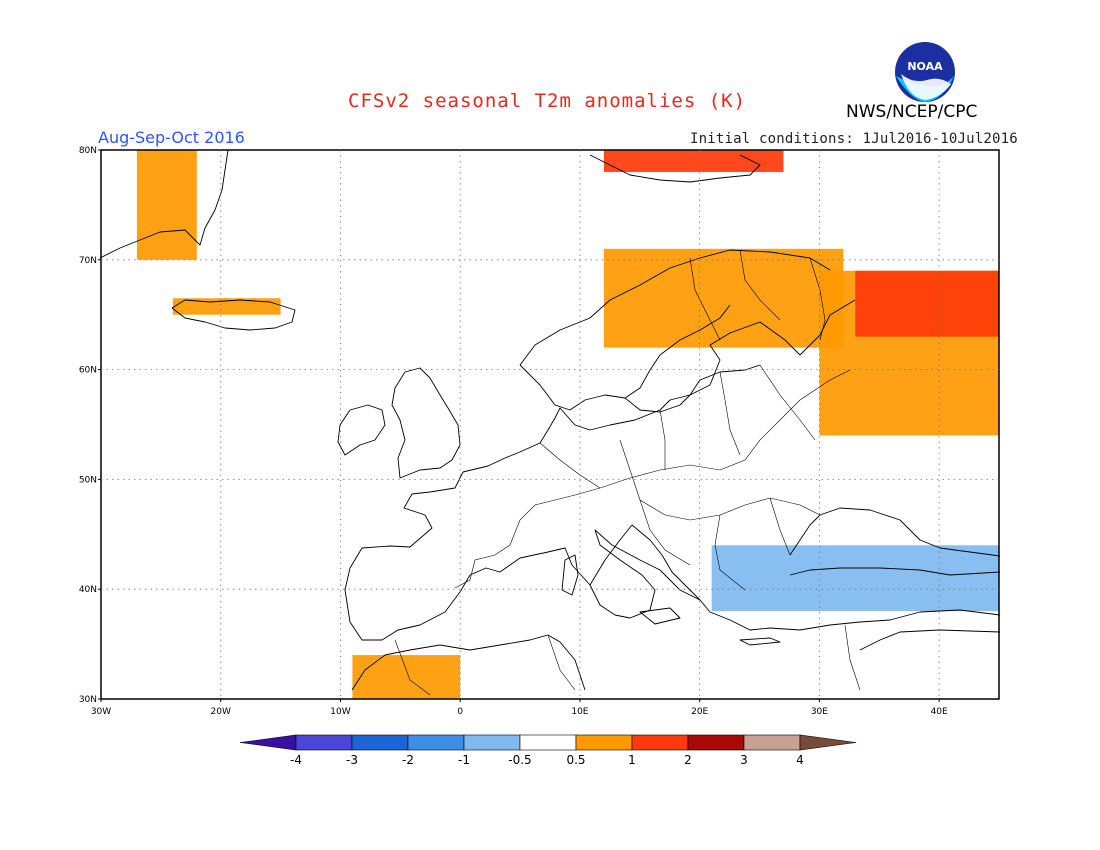 The image size is (1100, 850). I want to click on lon-label: 30E, so click(819, 712).